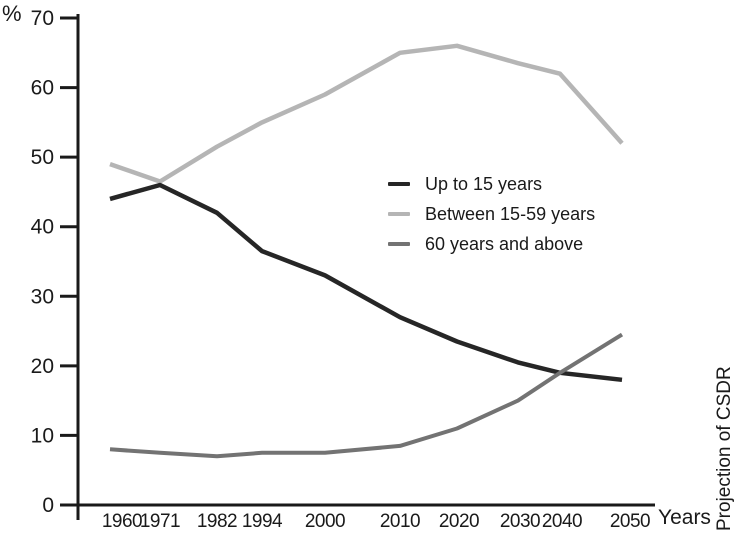 The height and width of the screenshot is (543, 754). Describe the element at coordinates (510, 213) in the screenshot. I see `legend-label: Between 15-59 years` at that location.